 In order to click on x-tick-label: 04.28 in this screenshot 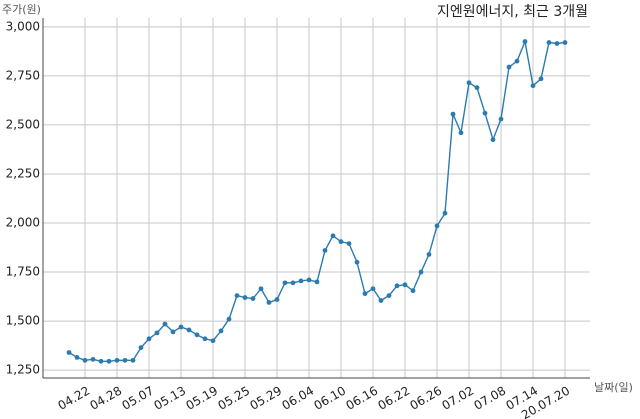, I will do `click(105, 398)`.